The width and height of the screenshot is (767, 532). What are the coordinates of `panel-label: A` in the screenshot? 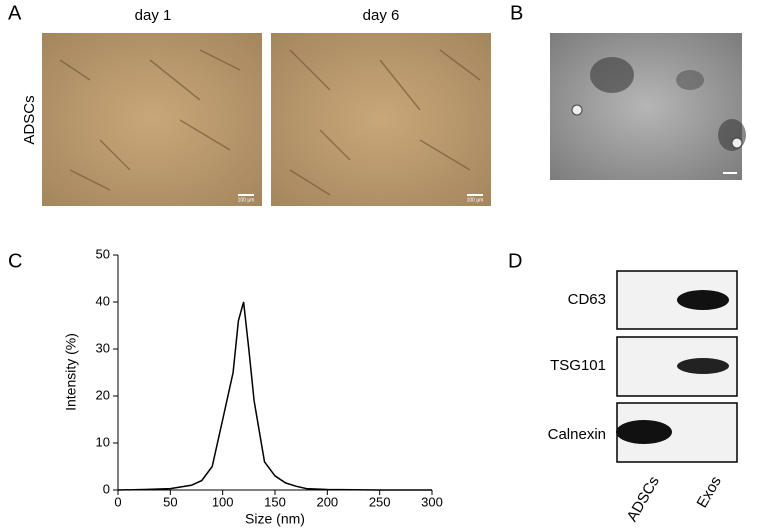 It's located at (15, 13).